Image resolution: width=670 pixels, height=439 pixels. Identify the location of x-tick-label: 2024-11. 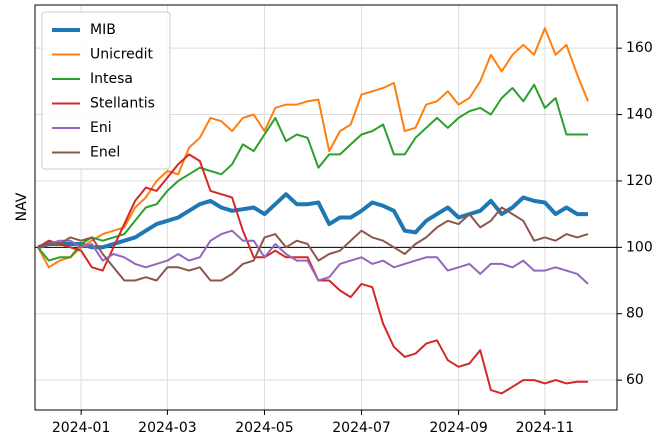
(545, 428).